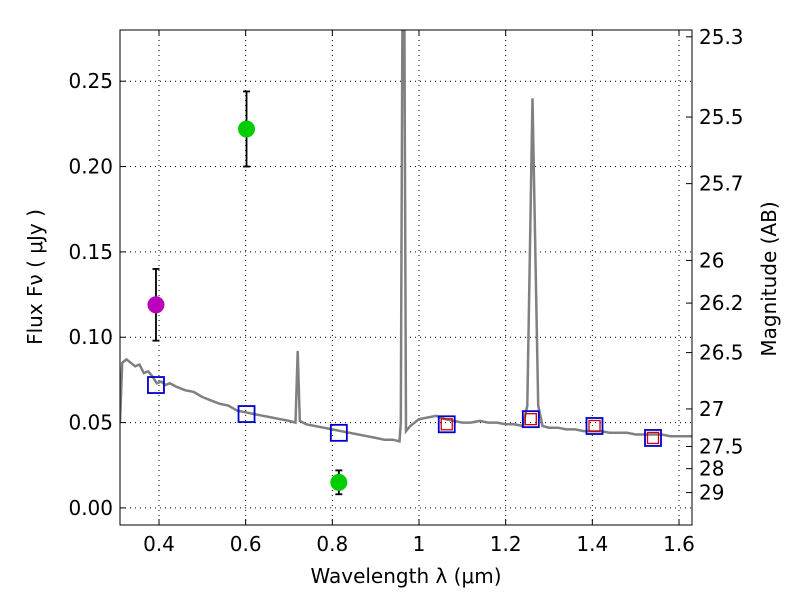 The image size is (800, 600). Describe the element at coordinates (711, 469) in the screenshot. I see `y2-tick-label: 28` at that location.